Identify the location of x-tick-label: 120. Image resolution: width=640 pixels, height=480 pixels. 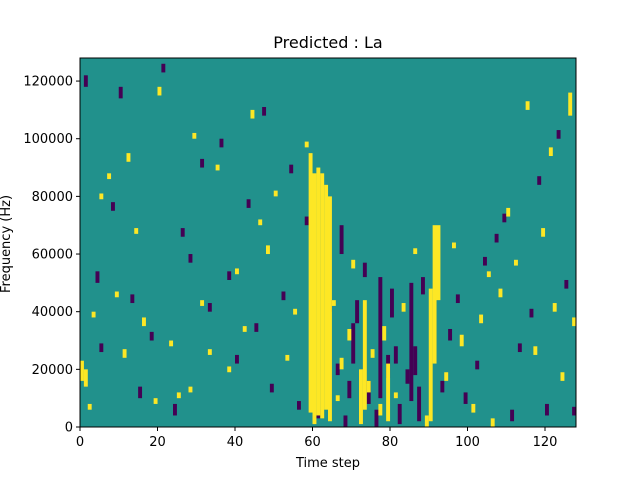
(545, 442).